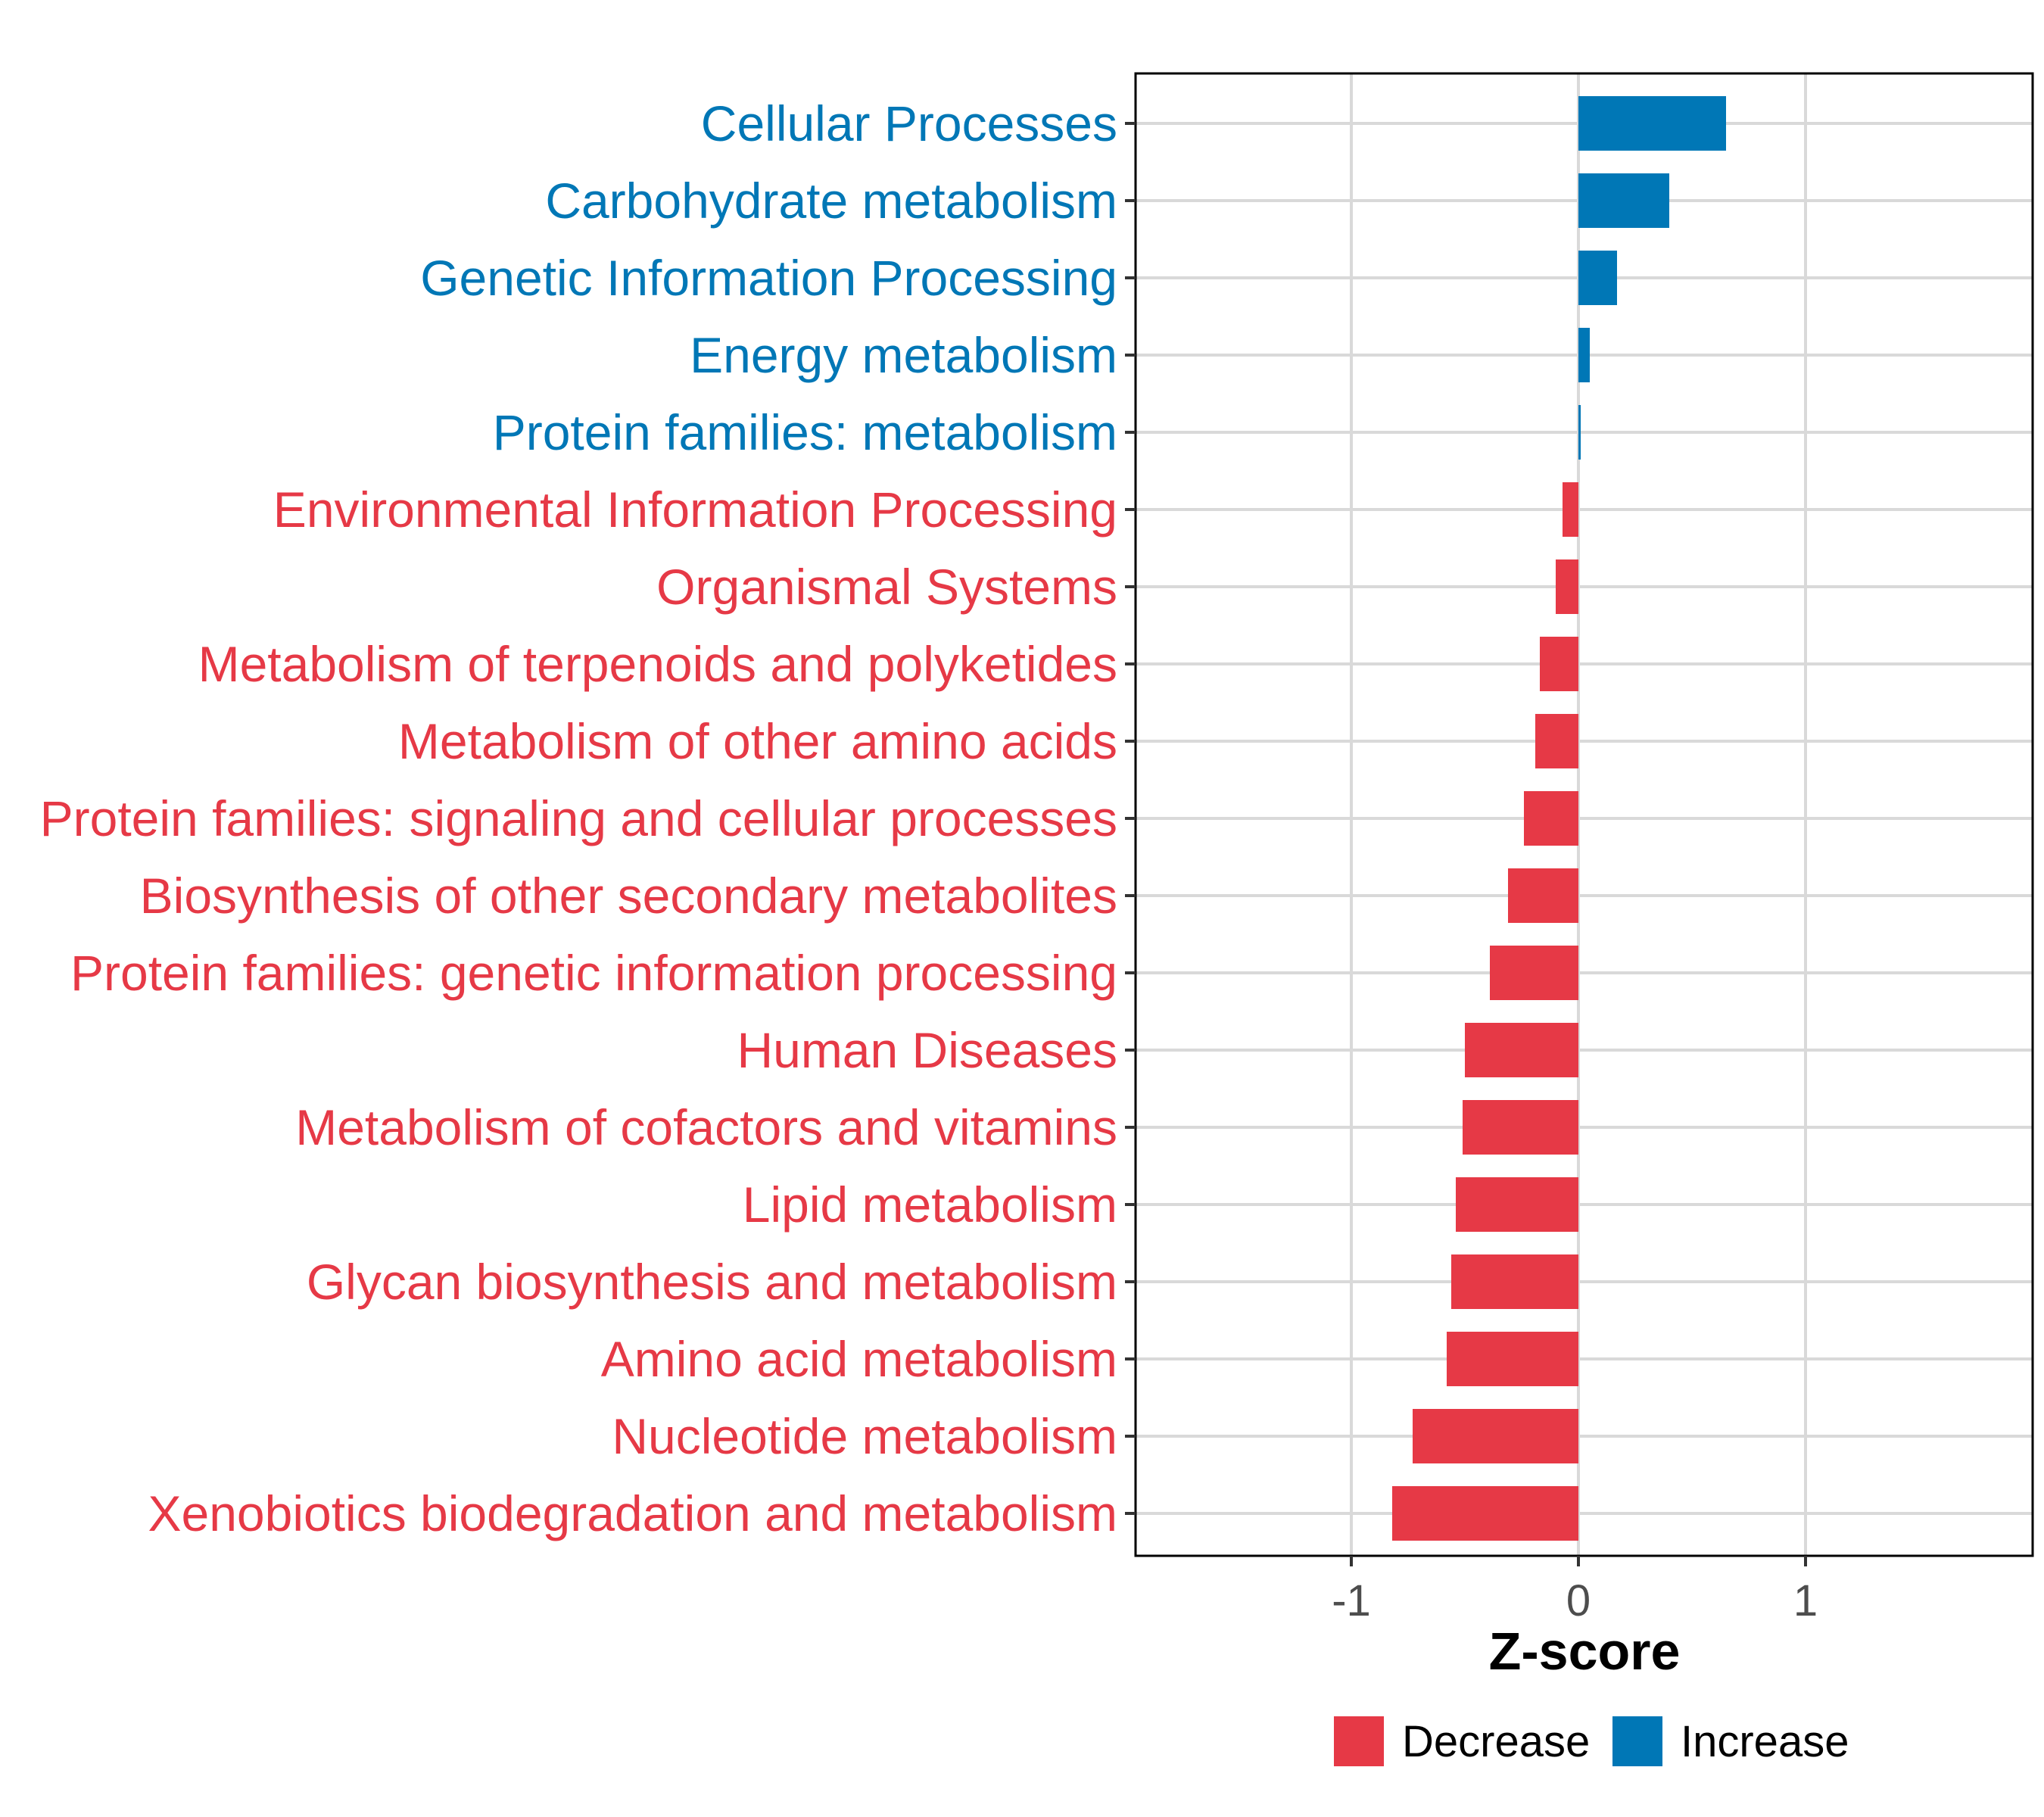 This screenshot has height=1817, width=2044. I want to click on y-tick-label: Nucleotide metabolism, so click(864, 1436).